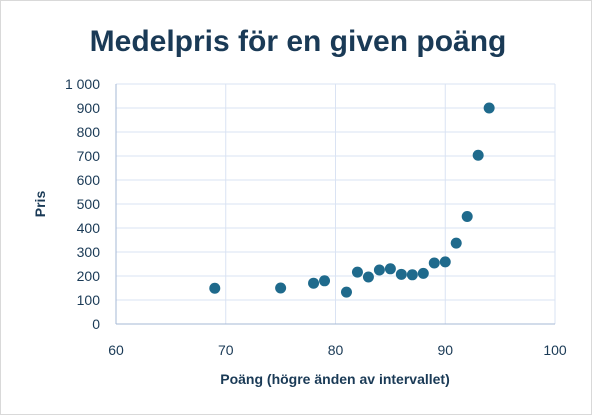  Describe the element at coordinates (89, 156) in the screenshot. I see `y-tick-label: 700` at that location.